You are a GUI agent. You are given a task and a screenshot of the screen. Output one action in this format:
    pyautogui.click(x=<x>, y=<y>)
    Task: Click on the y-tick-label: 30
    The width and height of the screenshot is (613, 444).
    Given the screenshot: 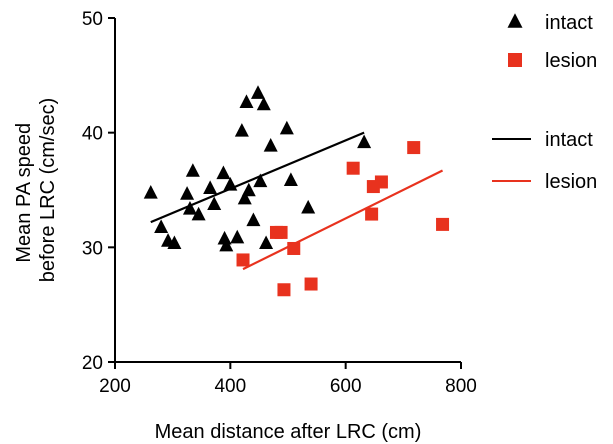 What is the action you would take?
    pyautogui.click(x=92, y=248)
    